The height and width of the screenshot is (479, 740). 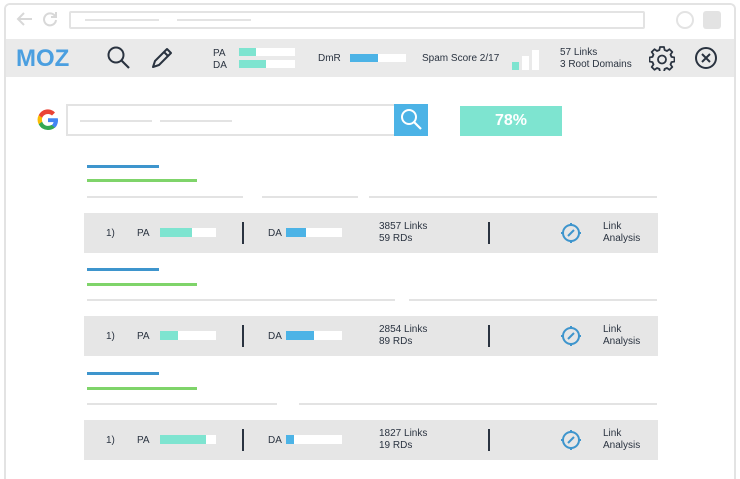 What do you see at coordinates (403, 329) in the screenshot?
I see `links-count: 2854 Links` at bounding box center [403, 329].